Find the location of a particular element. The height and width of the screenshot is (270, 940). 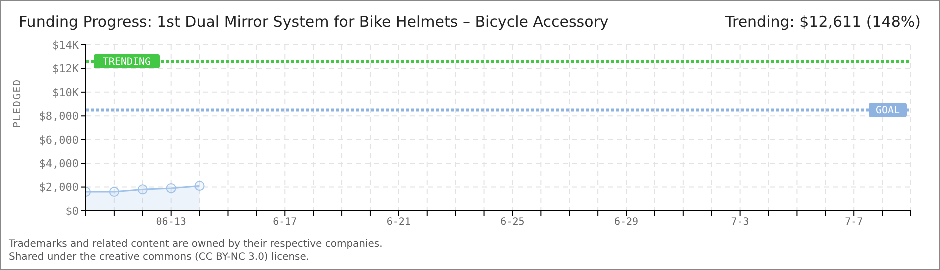

ref-line-label: TRENDING is located at coordinates (127, 62).